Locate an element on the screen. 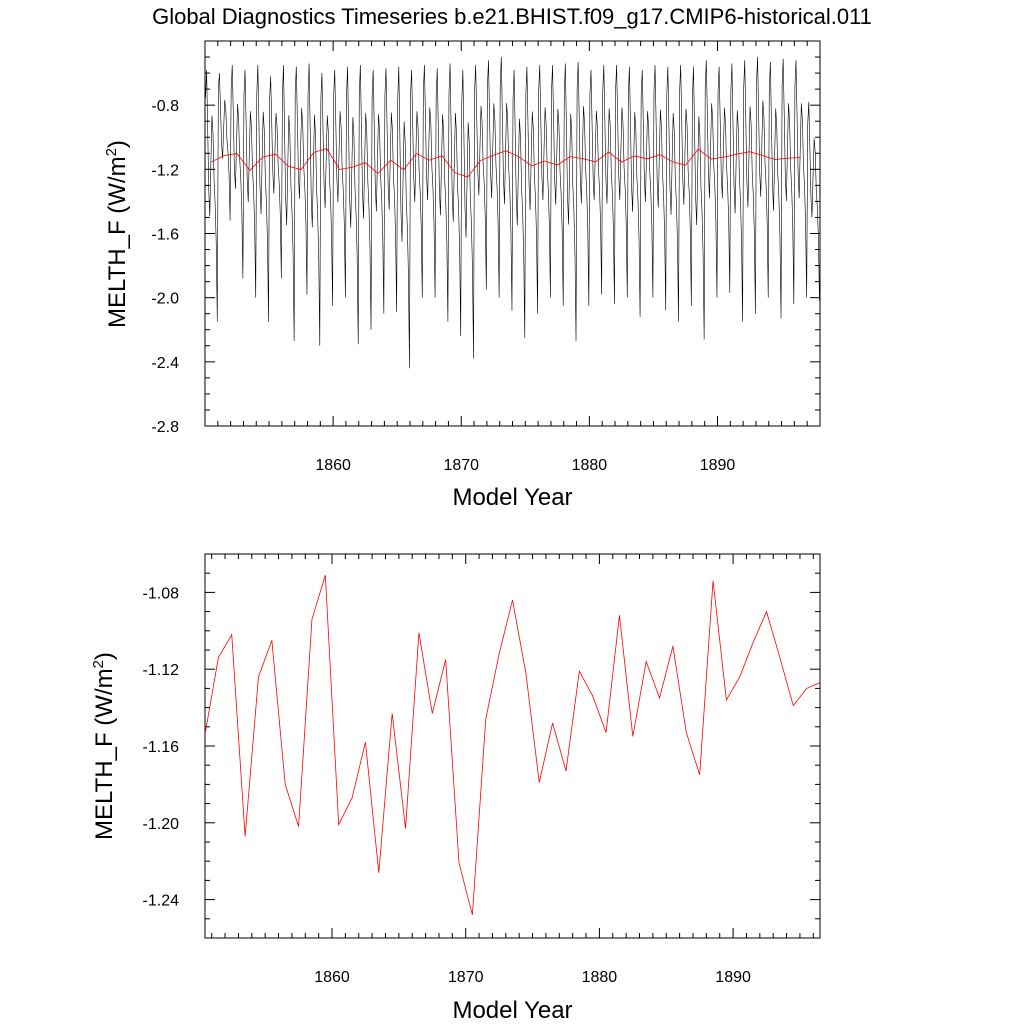 This screenshot has width=1024, height=1024. y-tick-label: -1.2 is located at coordinates (165, 170).